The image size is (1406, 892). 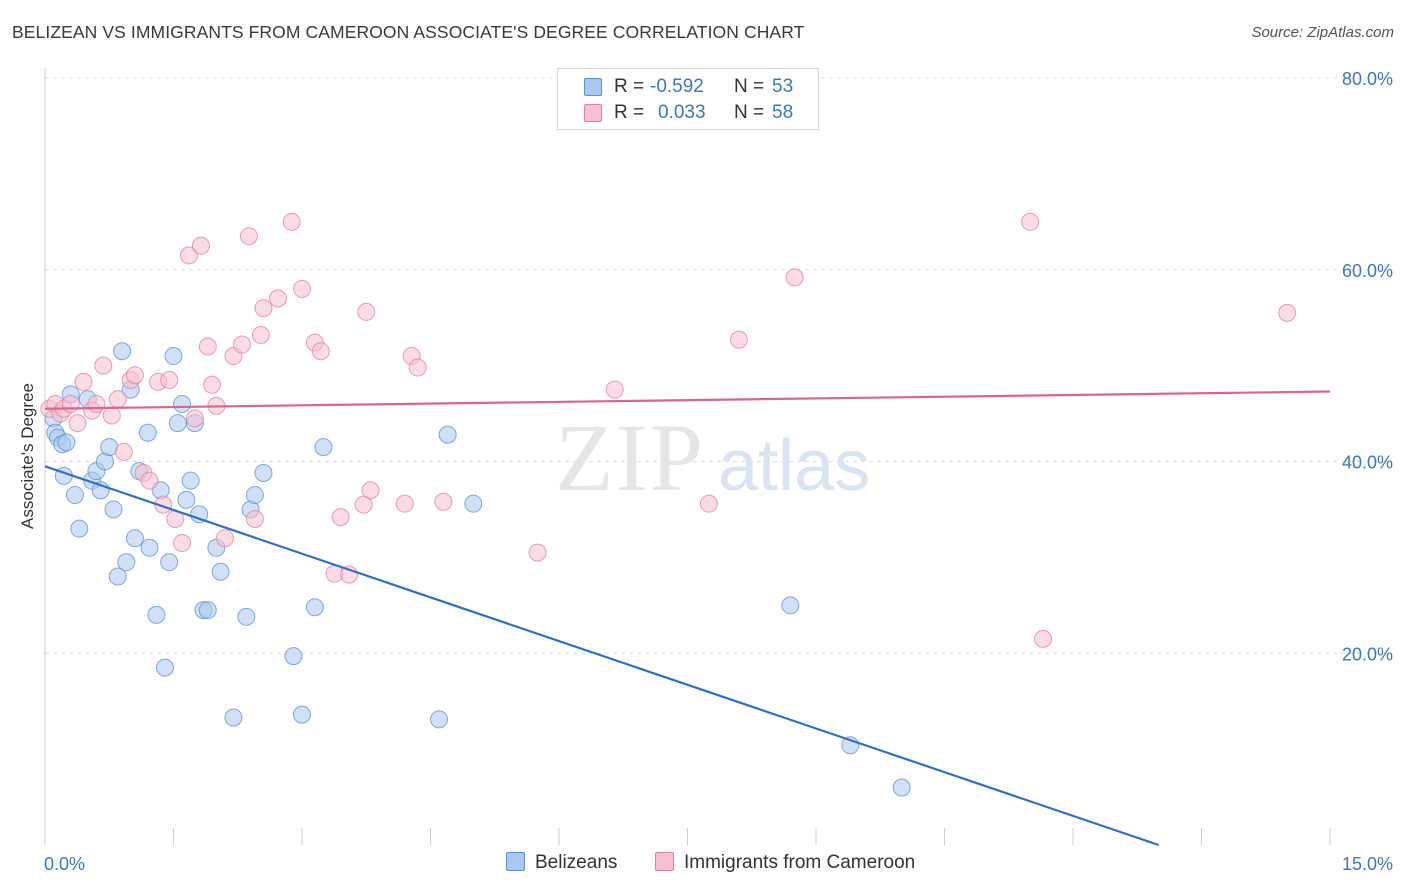 What do you see at coordinates (664, 861) in the screenshot?
I see `bottom-legend-swatch-cameroon` at bounding box center [664, 861].